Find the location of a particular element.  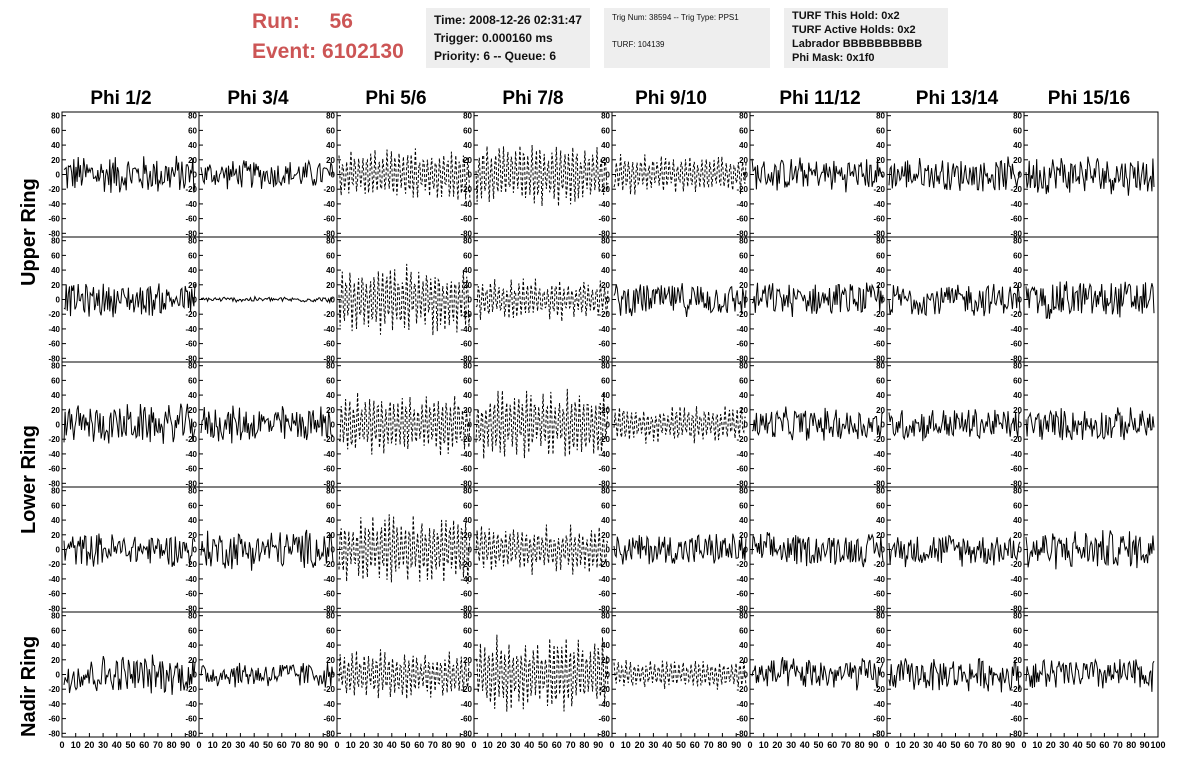

run-label: Run: is located at coordinates (276, 21).